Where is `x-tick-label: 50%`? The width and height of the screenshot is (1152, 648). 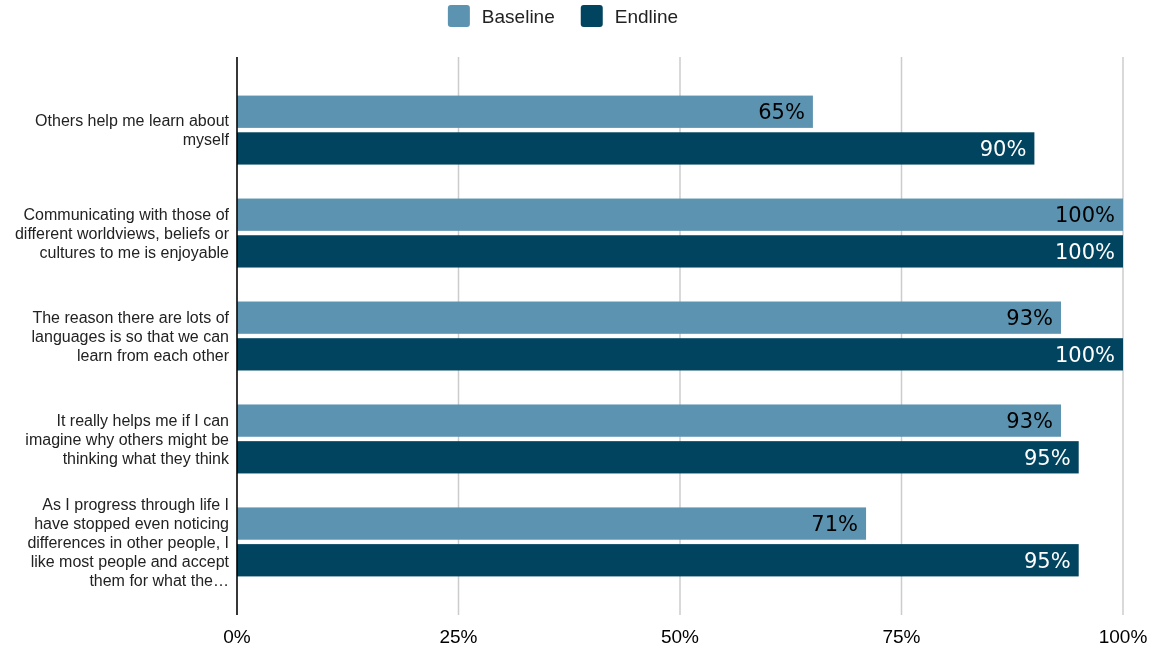
x-tick-label: 50% is located at coordinates (680, 636).